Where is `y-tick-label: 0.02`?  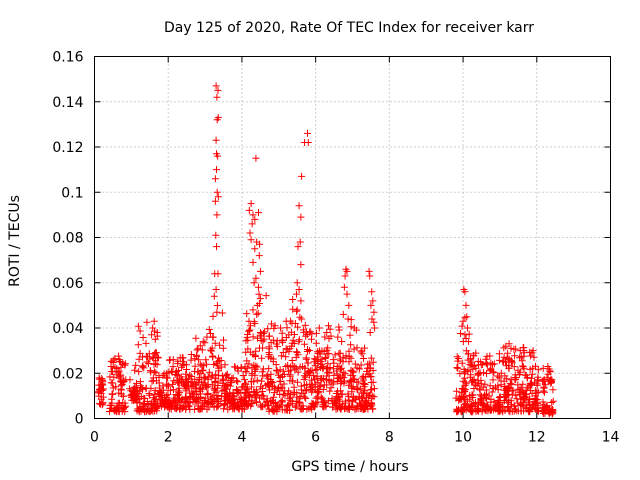 y-tick-label: 0.02 is located at coordinates (67, 374).